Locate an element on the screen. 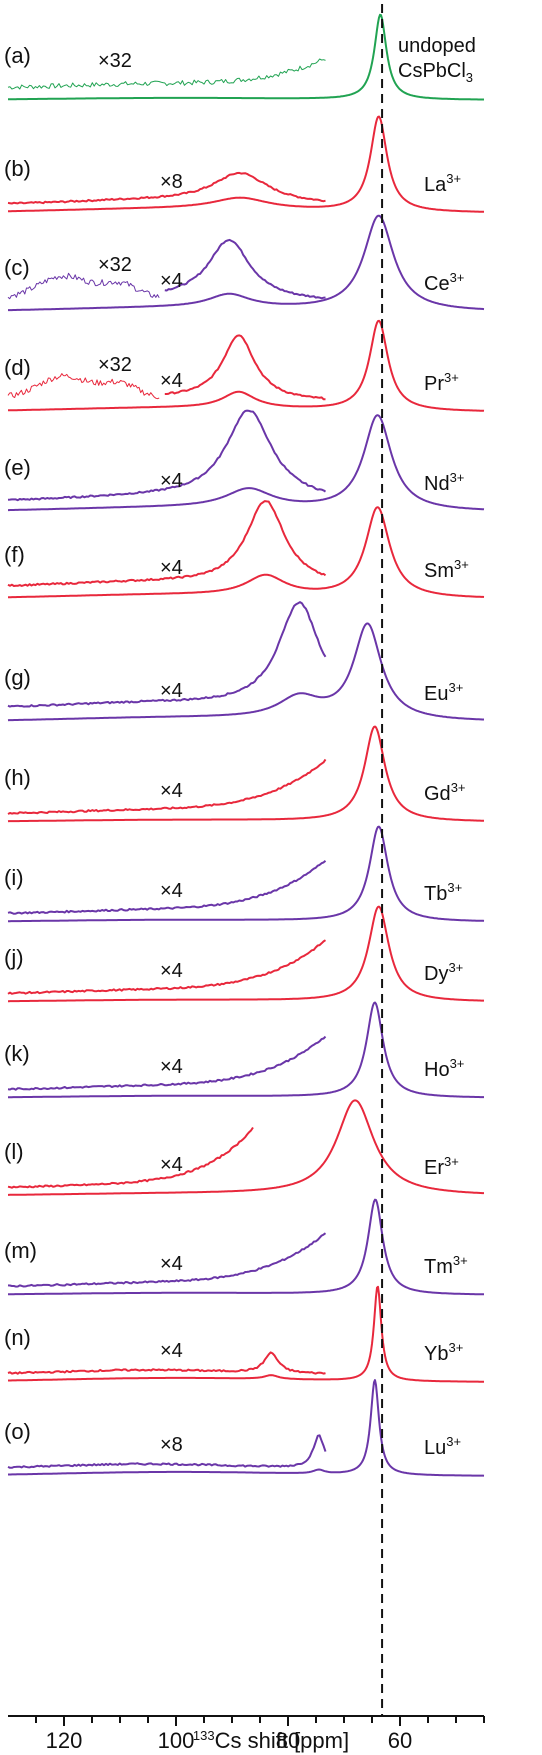  scaled-trace-a is located at coordinates (166, 74).